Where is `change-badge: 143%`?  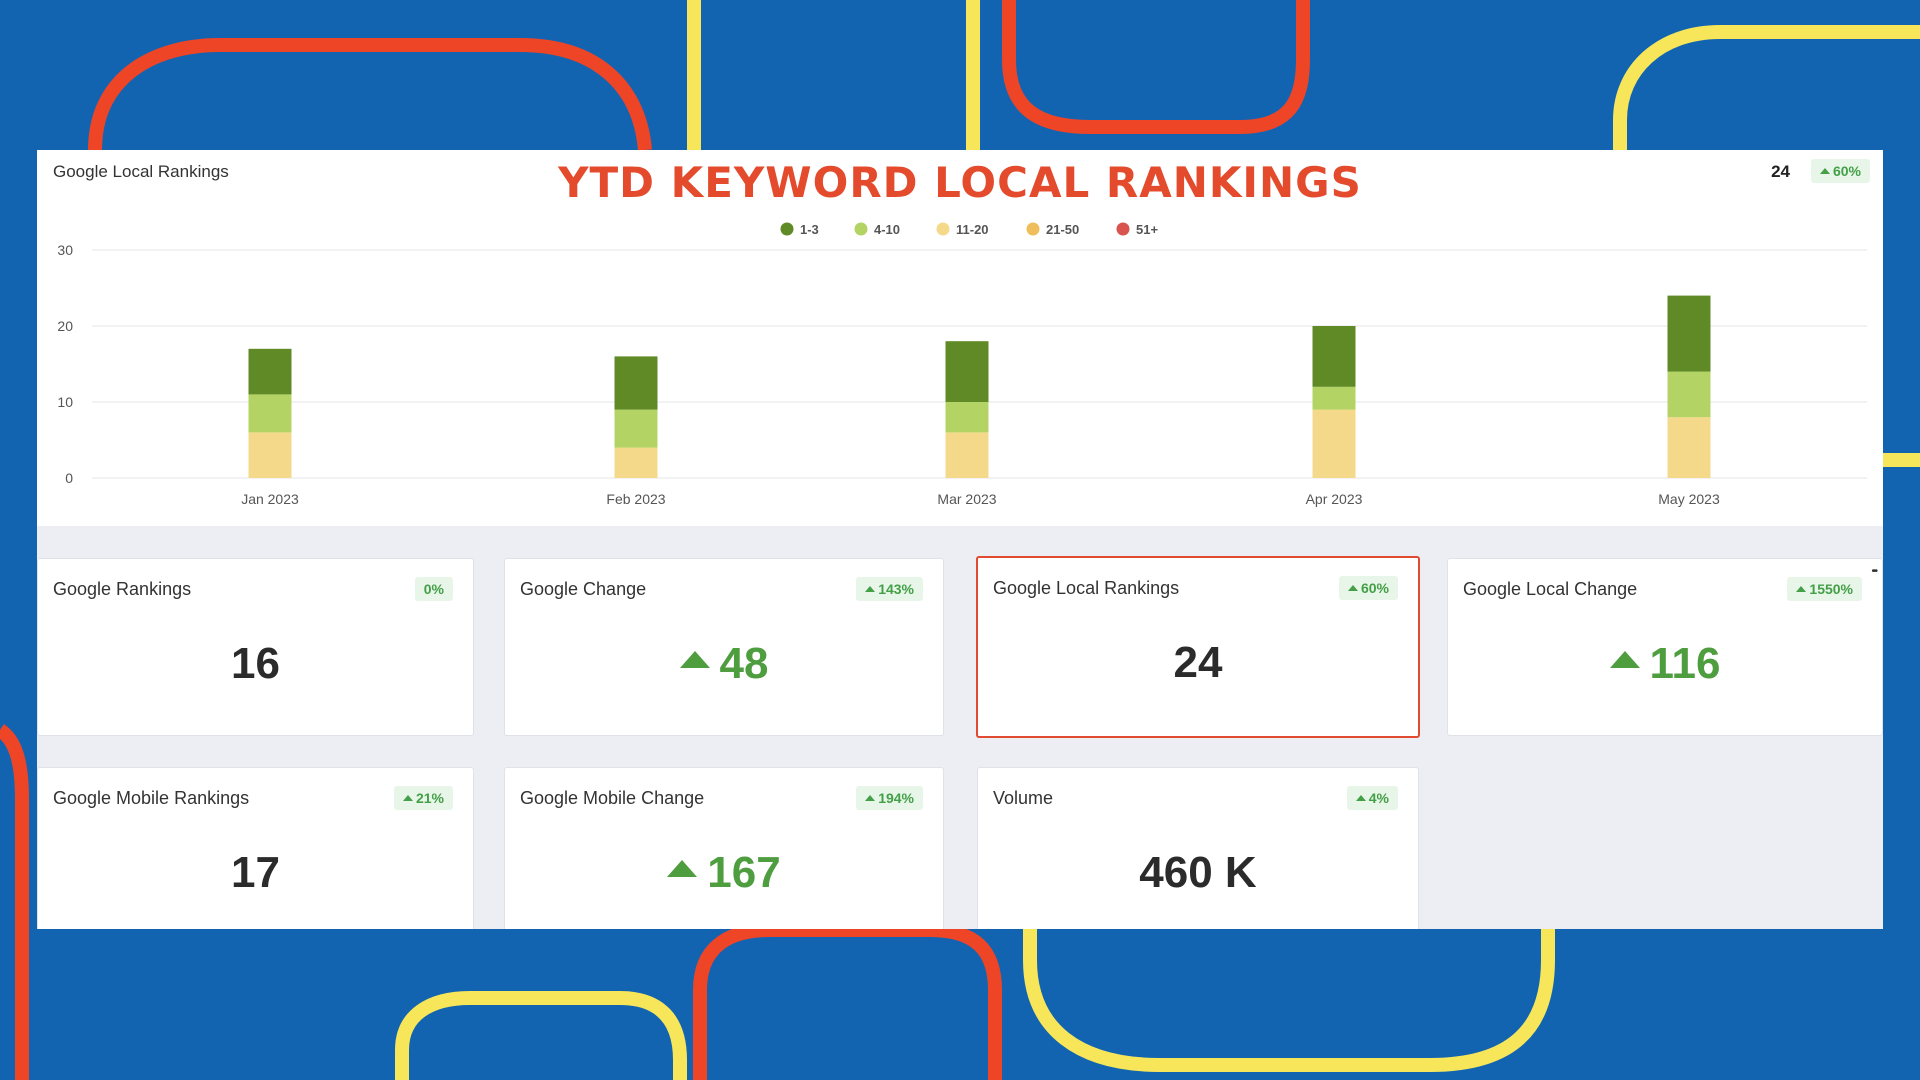
change-badge: 143% is located at coordinates (889, 589).